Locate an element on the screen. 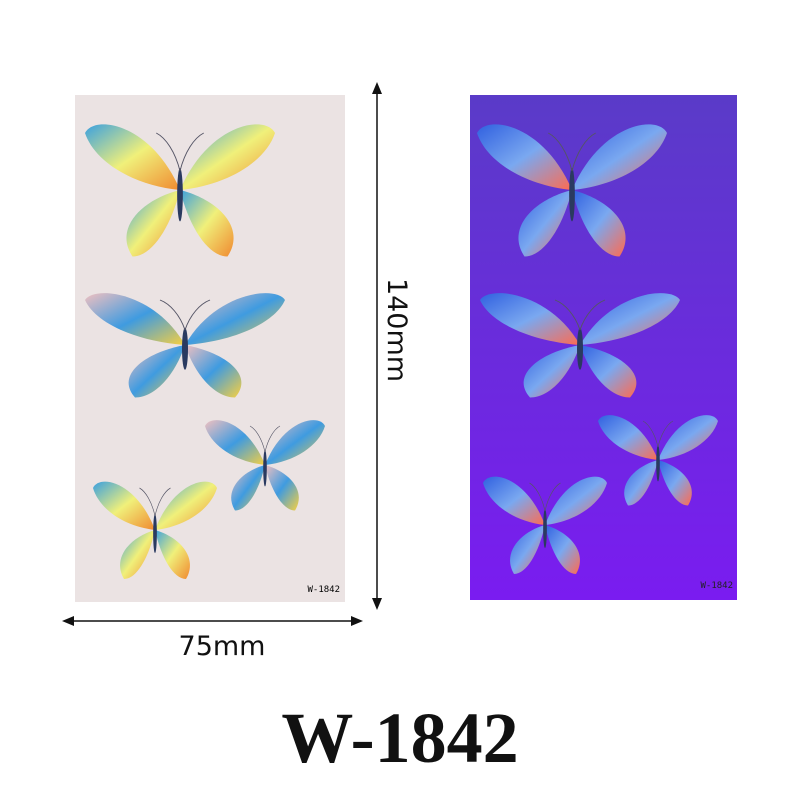  height-arrow is located at coordinates (377, 346).